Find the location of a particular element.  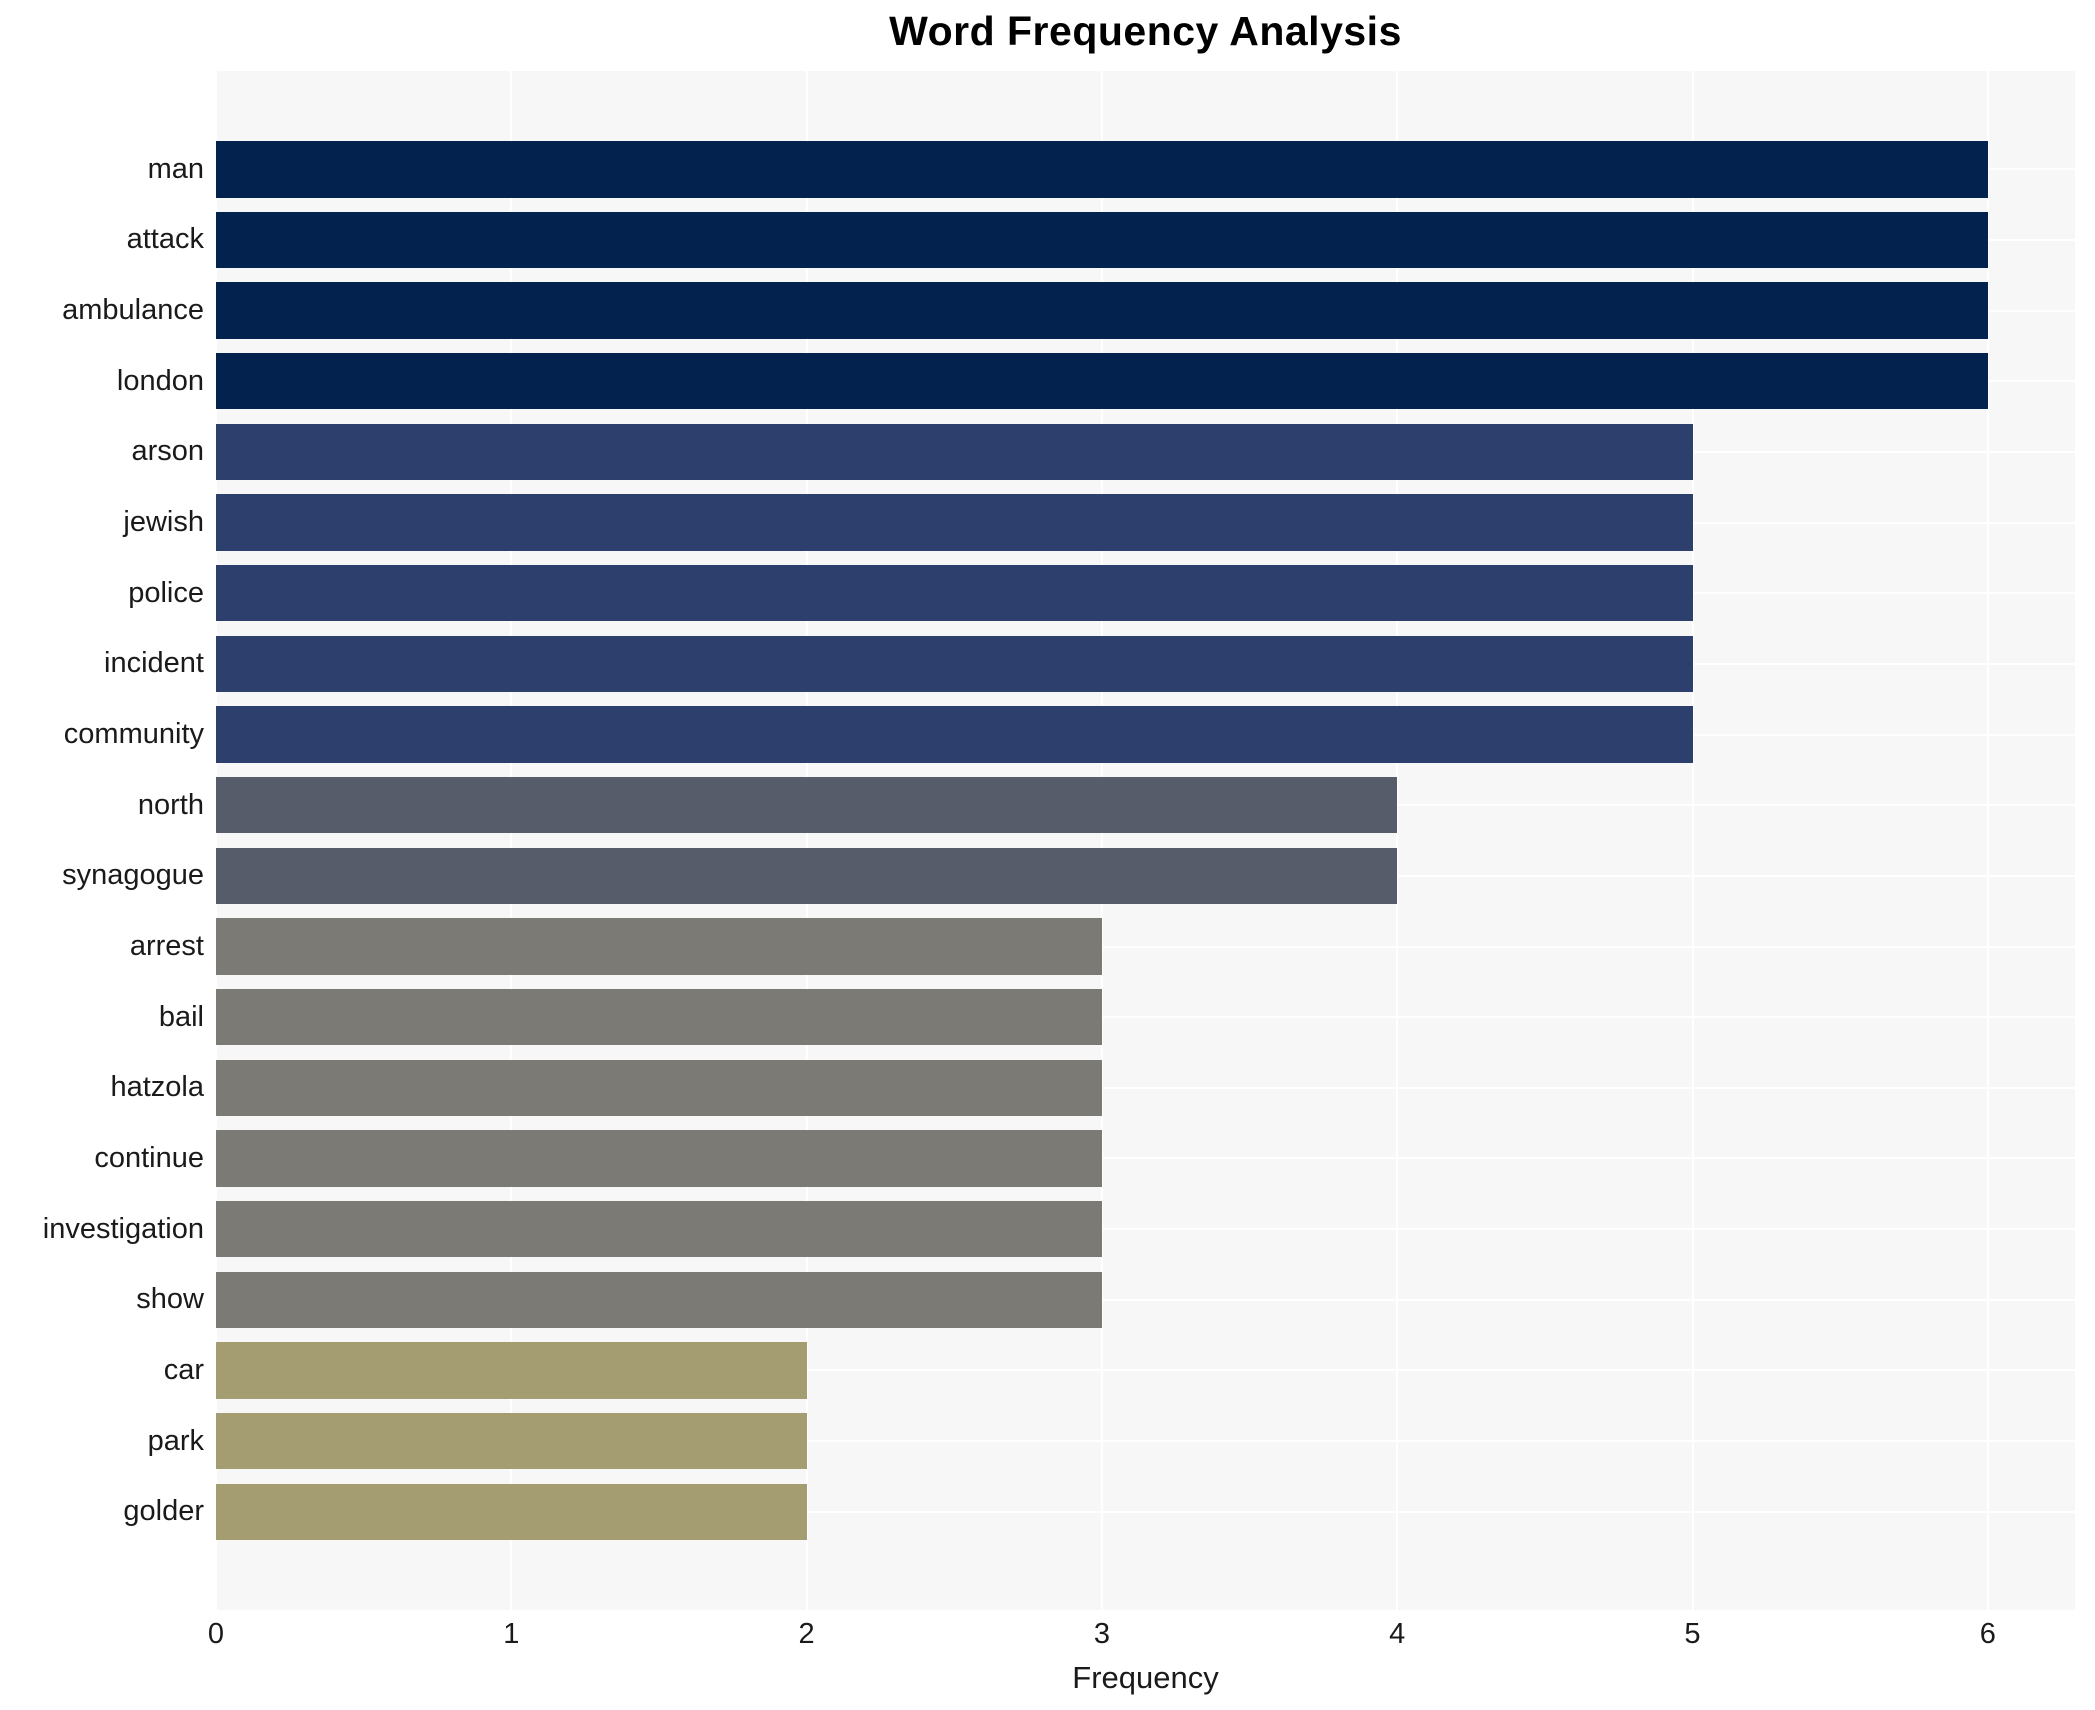

x-axis-ticks: 0 1 2 3 4 5 6 is located at coordinates (1047, 1636).